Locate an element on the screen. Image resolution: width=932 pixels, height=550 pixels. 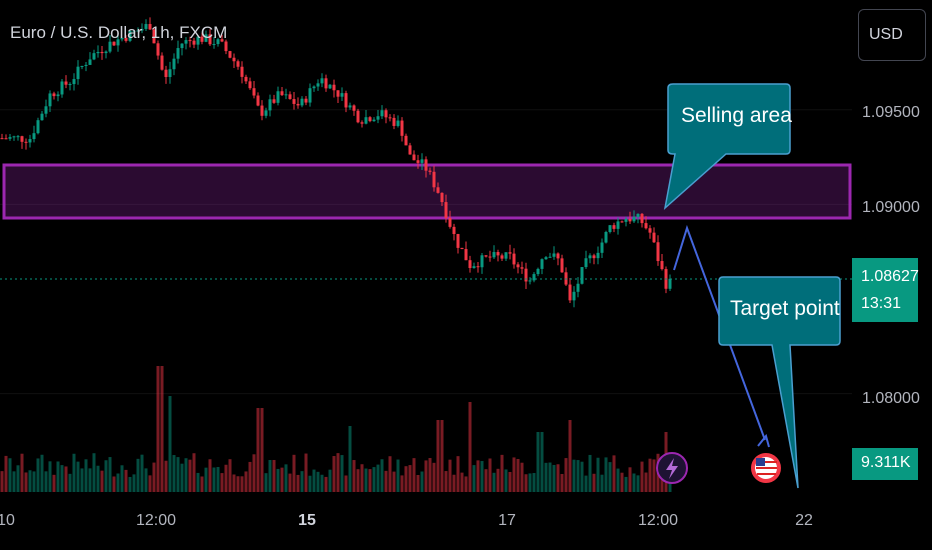
arrow-head is located at coordinates (763, 440).